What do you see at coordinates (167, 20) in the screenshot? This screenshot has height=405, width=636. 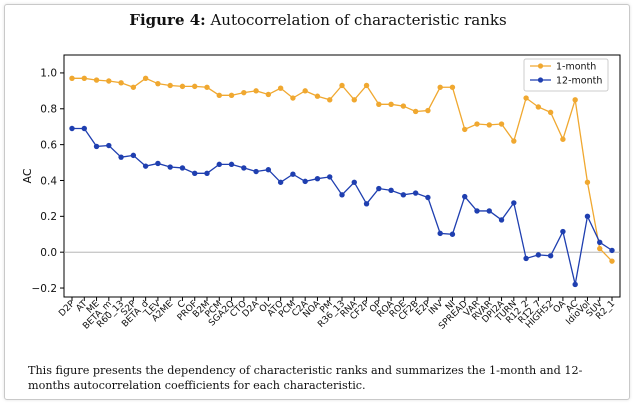 I see `figure-label: Figure 4:` at bounding box center [167, 20].